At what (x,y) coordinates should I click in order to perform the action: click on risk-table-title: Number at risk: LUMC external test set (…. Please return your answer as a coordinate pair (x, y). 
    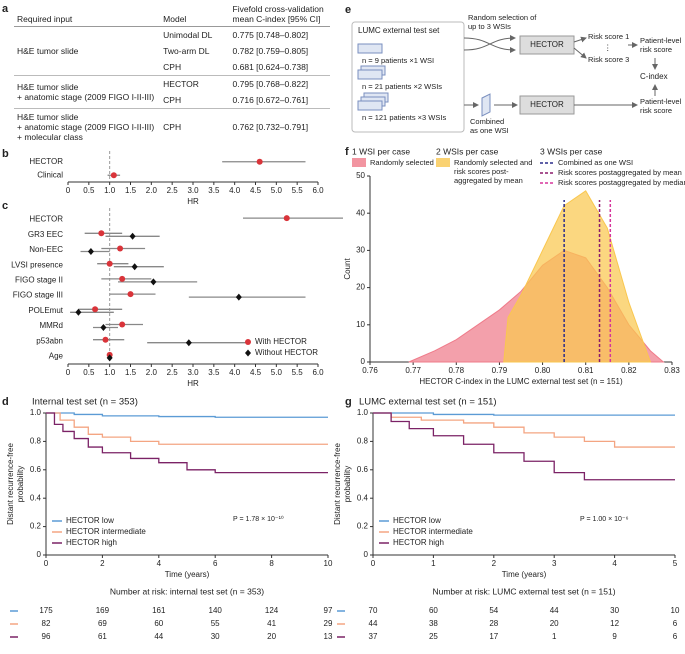
    Looking at the image, I should click on (523, 591).